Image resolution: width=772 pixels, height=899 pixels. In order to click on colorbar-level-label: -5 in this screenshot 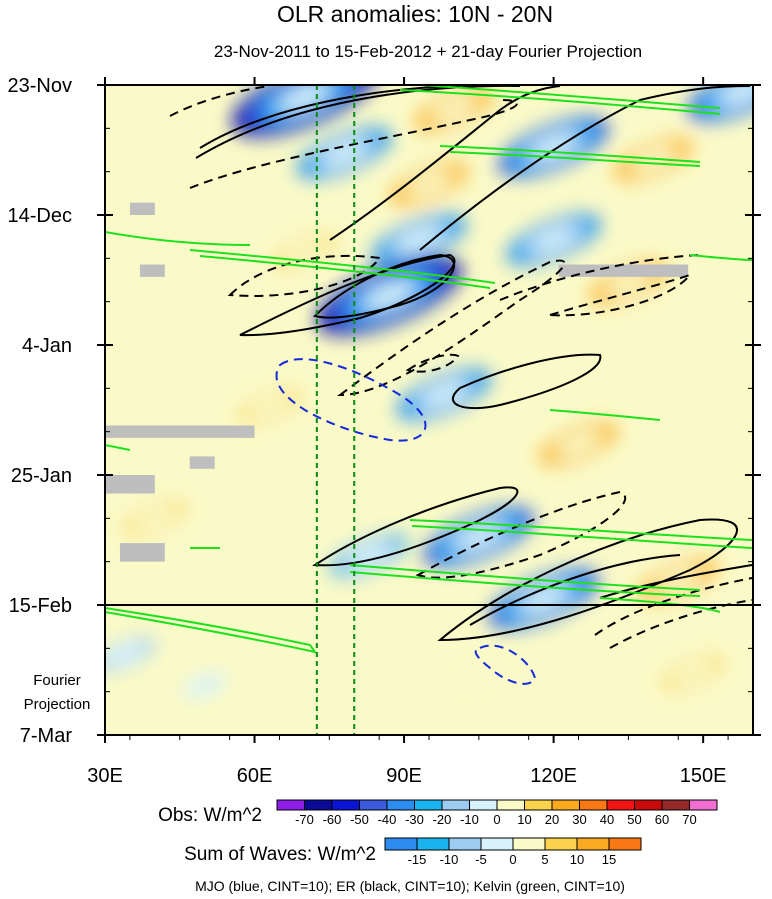, I will do `click(481, 859)`.